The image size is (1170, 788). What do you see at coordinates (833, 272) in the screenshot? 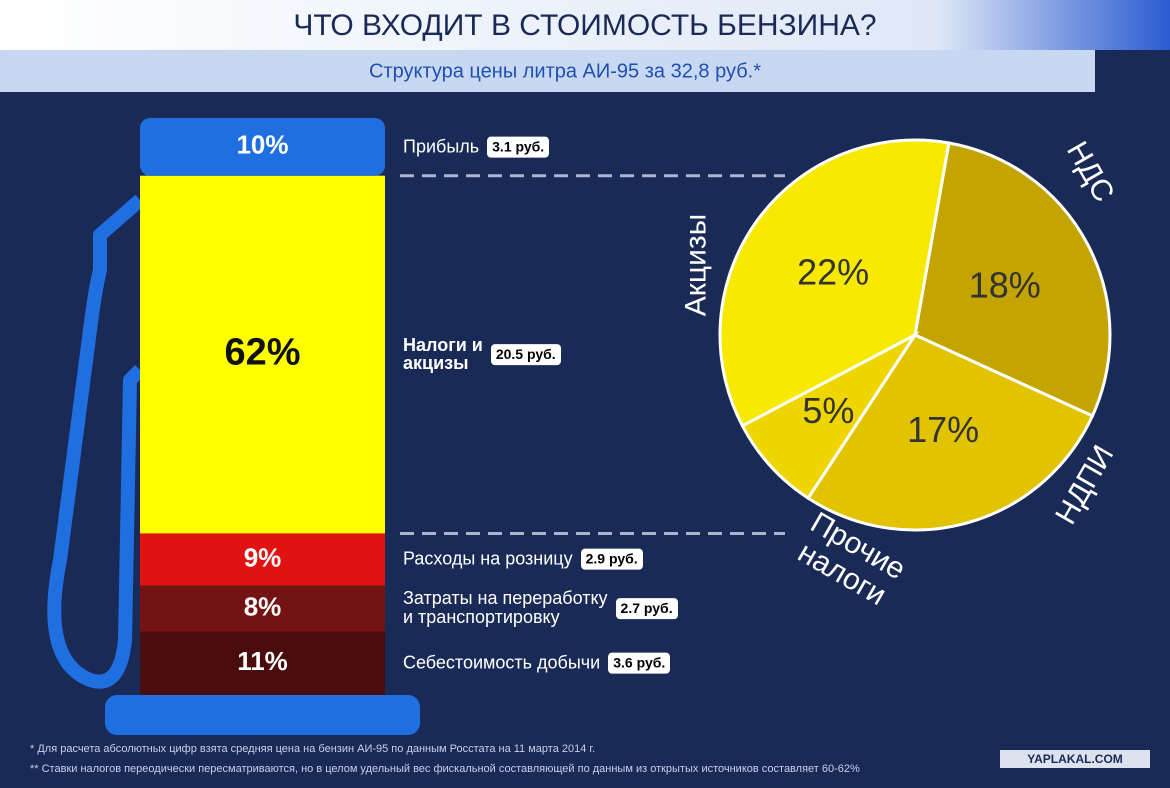
I see `slice-value-label: 22%` at bounding box center [833, 272].